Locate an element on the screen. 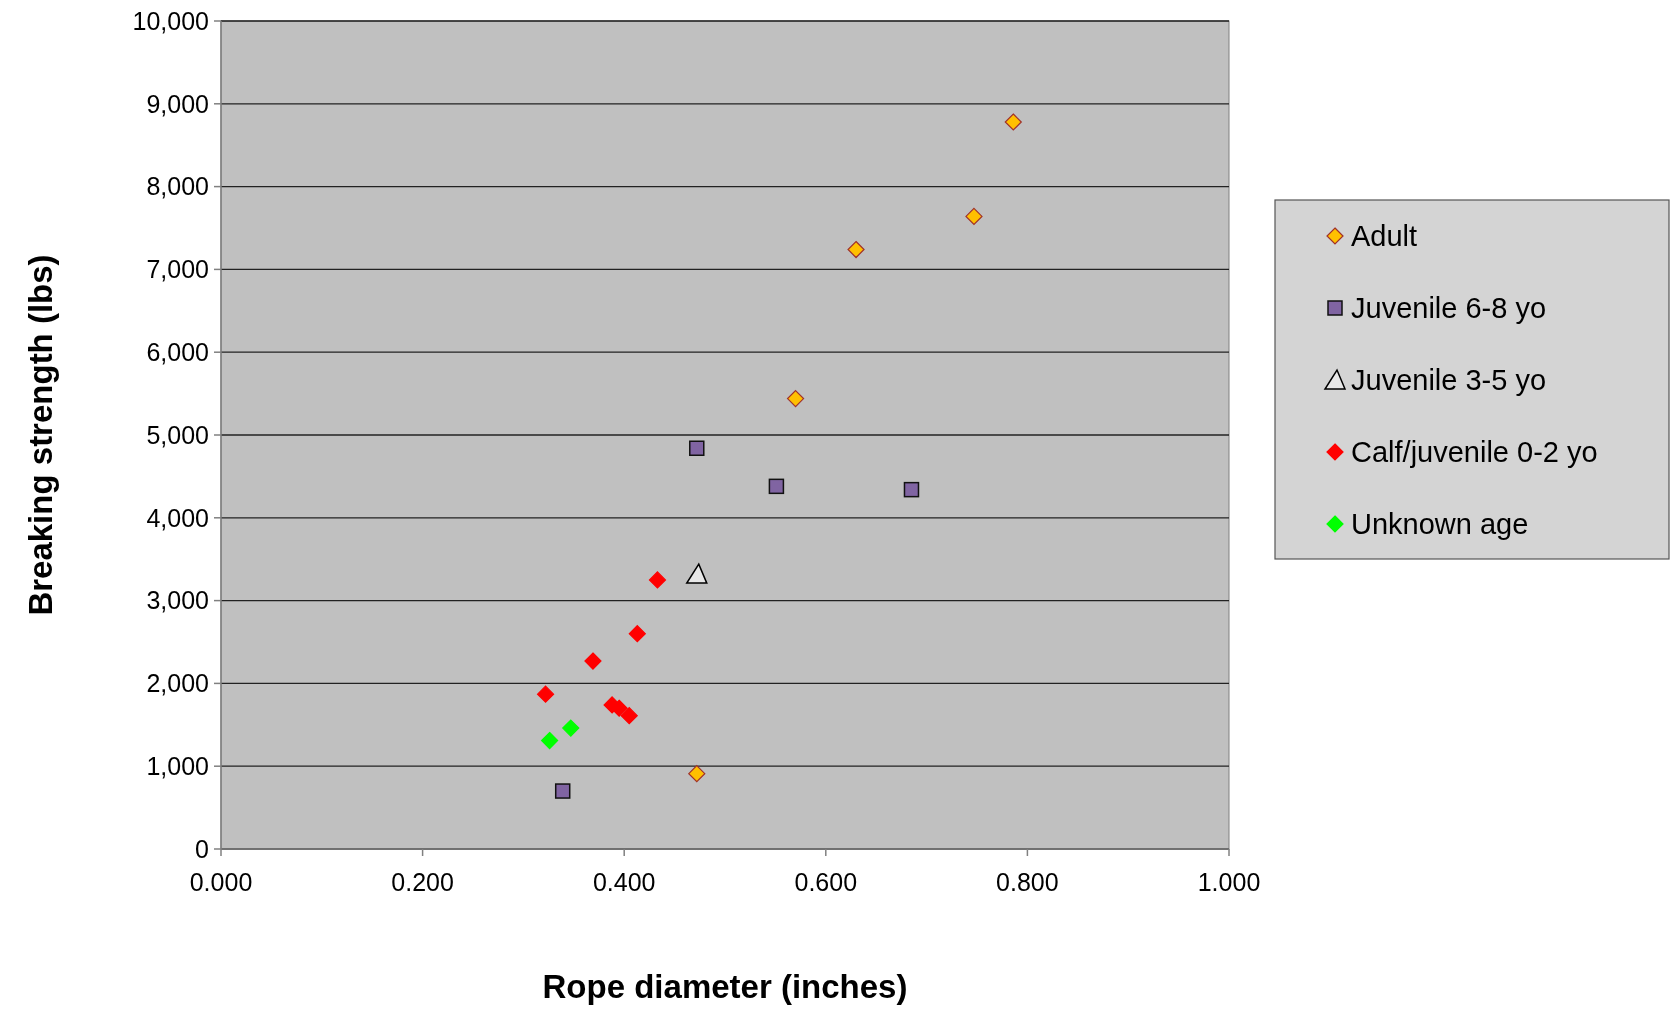  y-tick-label: 8,000 is located at coordinates (177, 186).